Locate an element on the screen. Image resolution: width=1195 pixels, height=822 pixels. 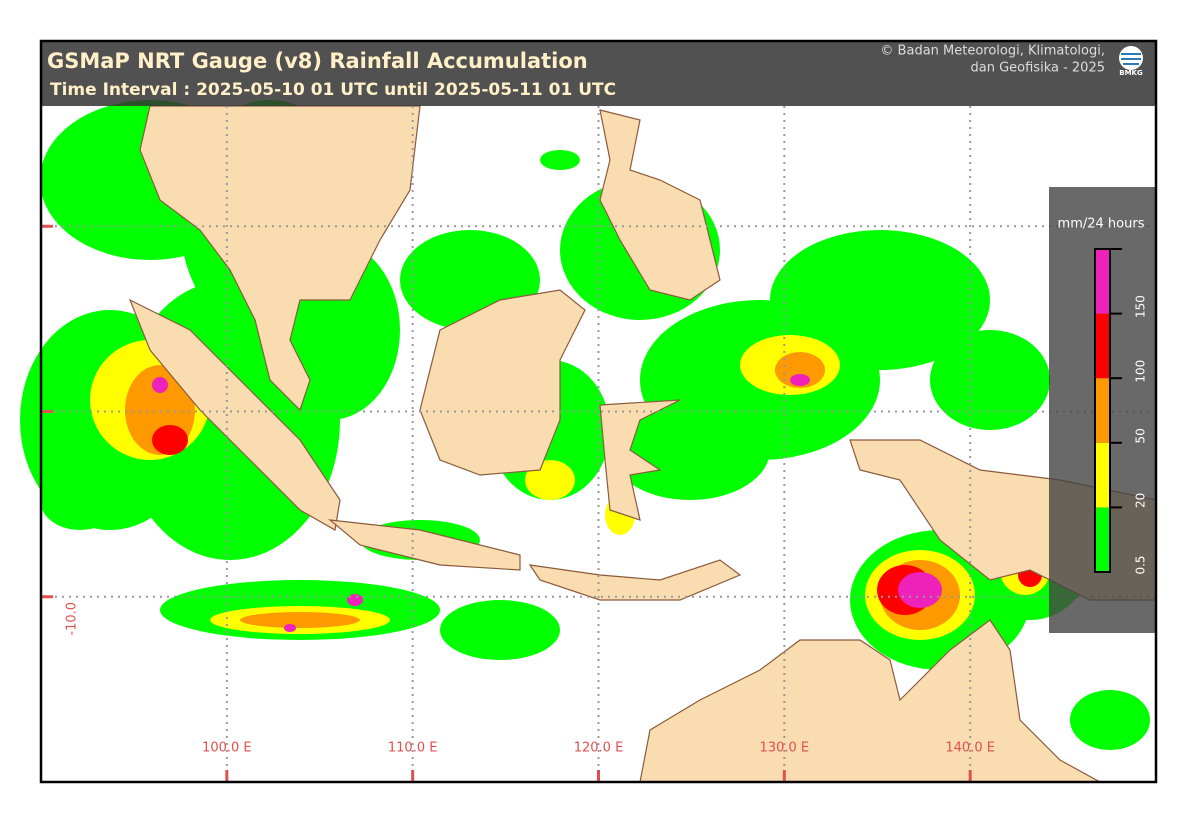
legend-label: 50 is located at coordinates (1141, 435).